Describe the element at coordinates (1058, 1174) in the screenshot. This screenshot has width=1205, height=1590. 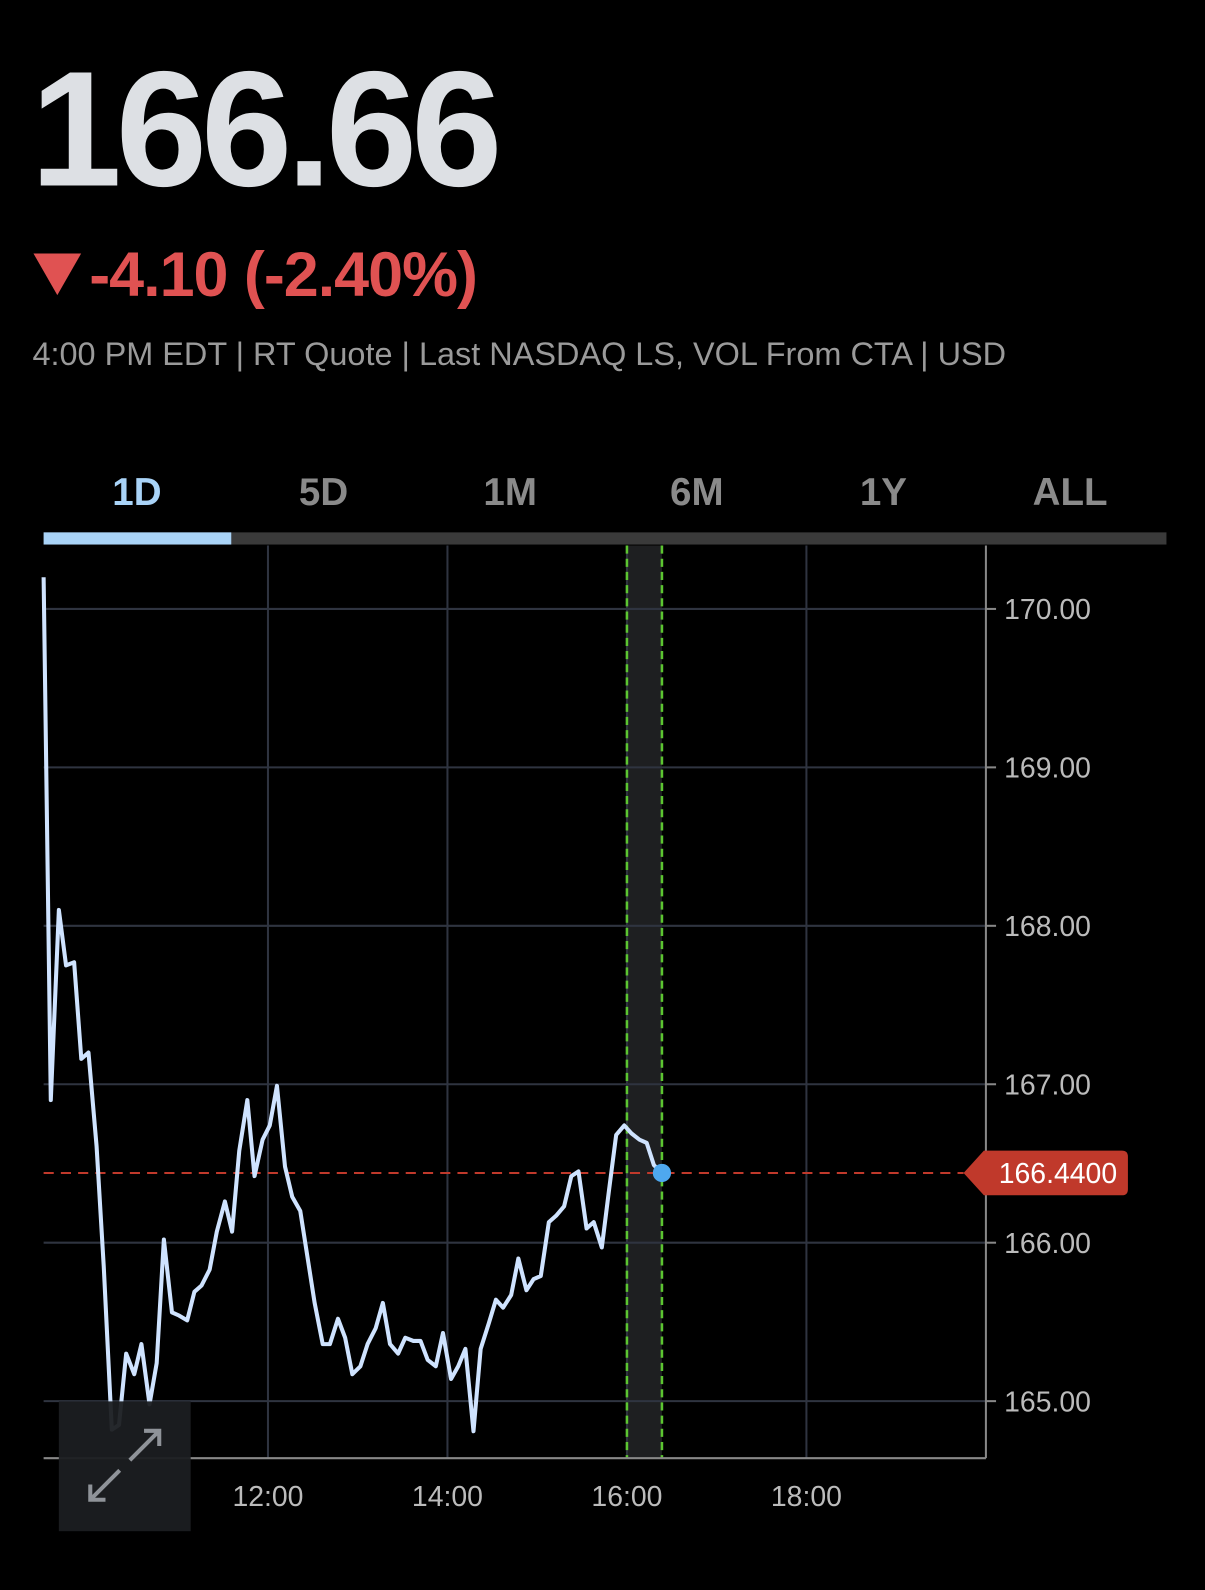
I see `last-price-label: 166.4400` at that location.